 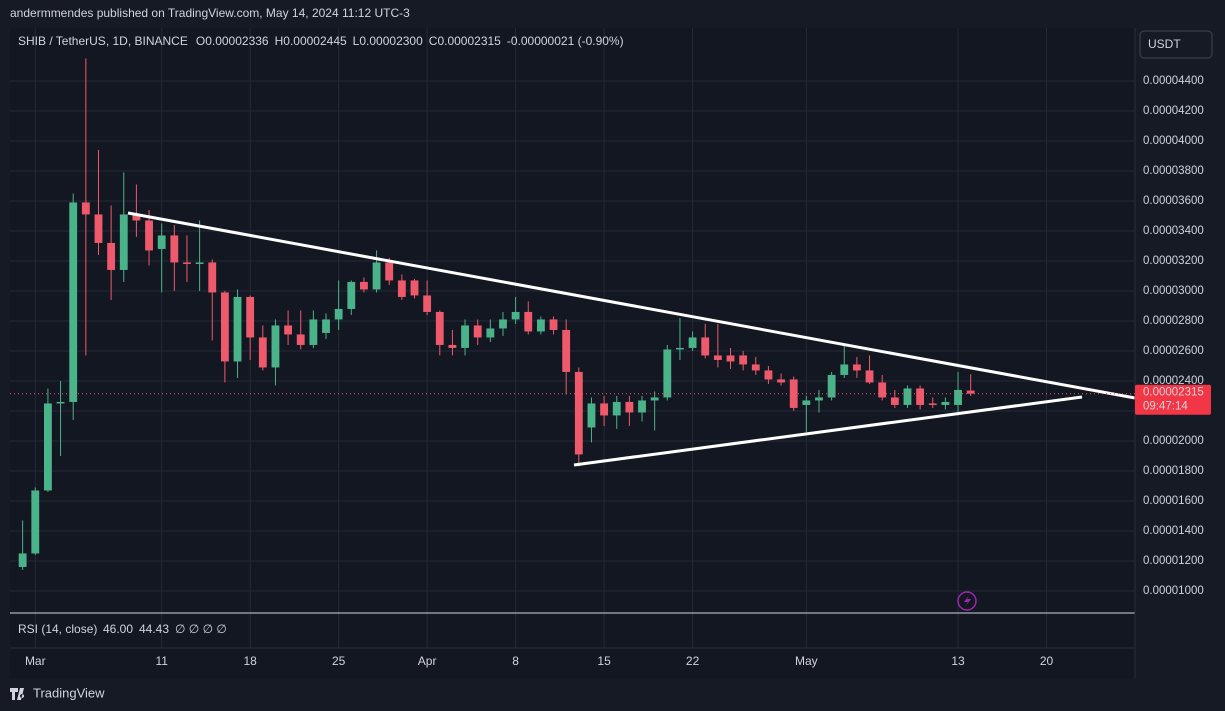 I want to click on legend-value: 0.00002336, so click(x=237, y=41).